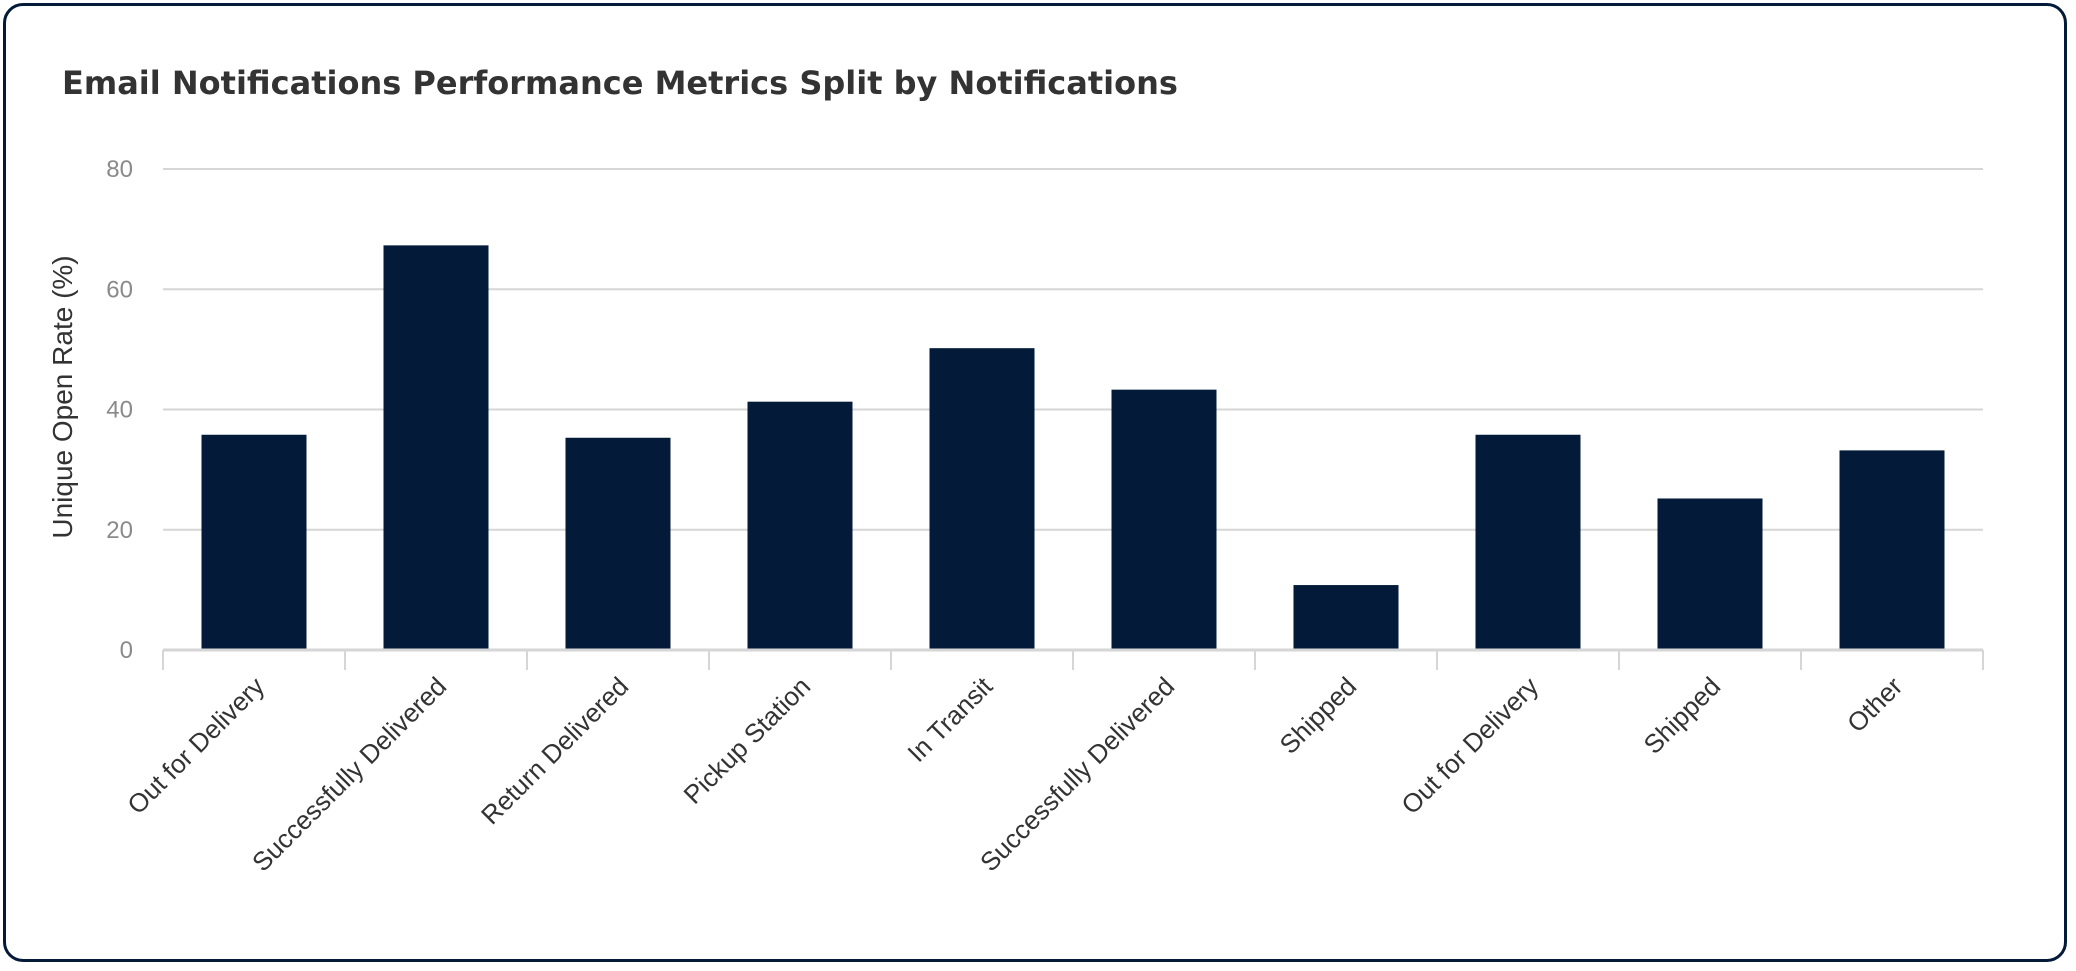 Image resolution: width=2076 pixels, height=971 pixels. I want to click on x-axis, so click(1073, 659).